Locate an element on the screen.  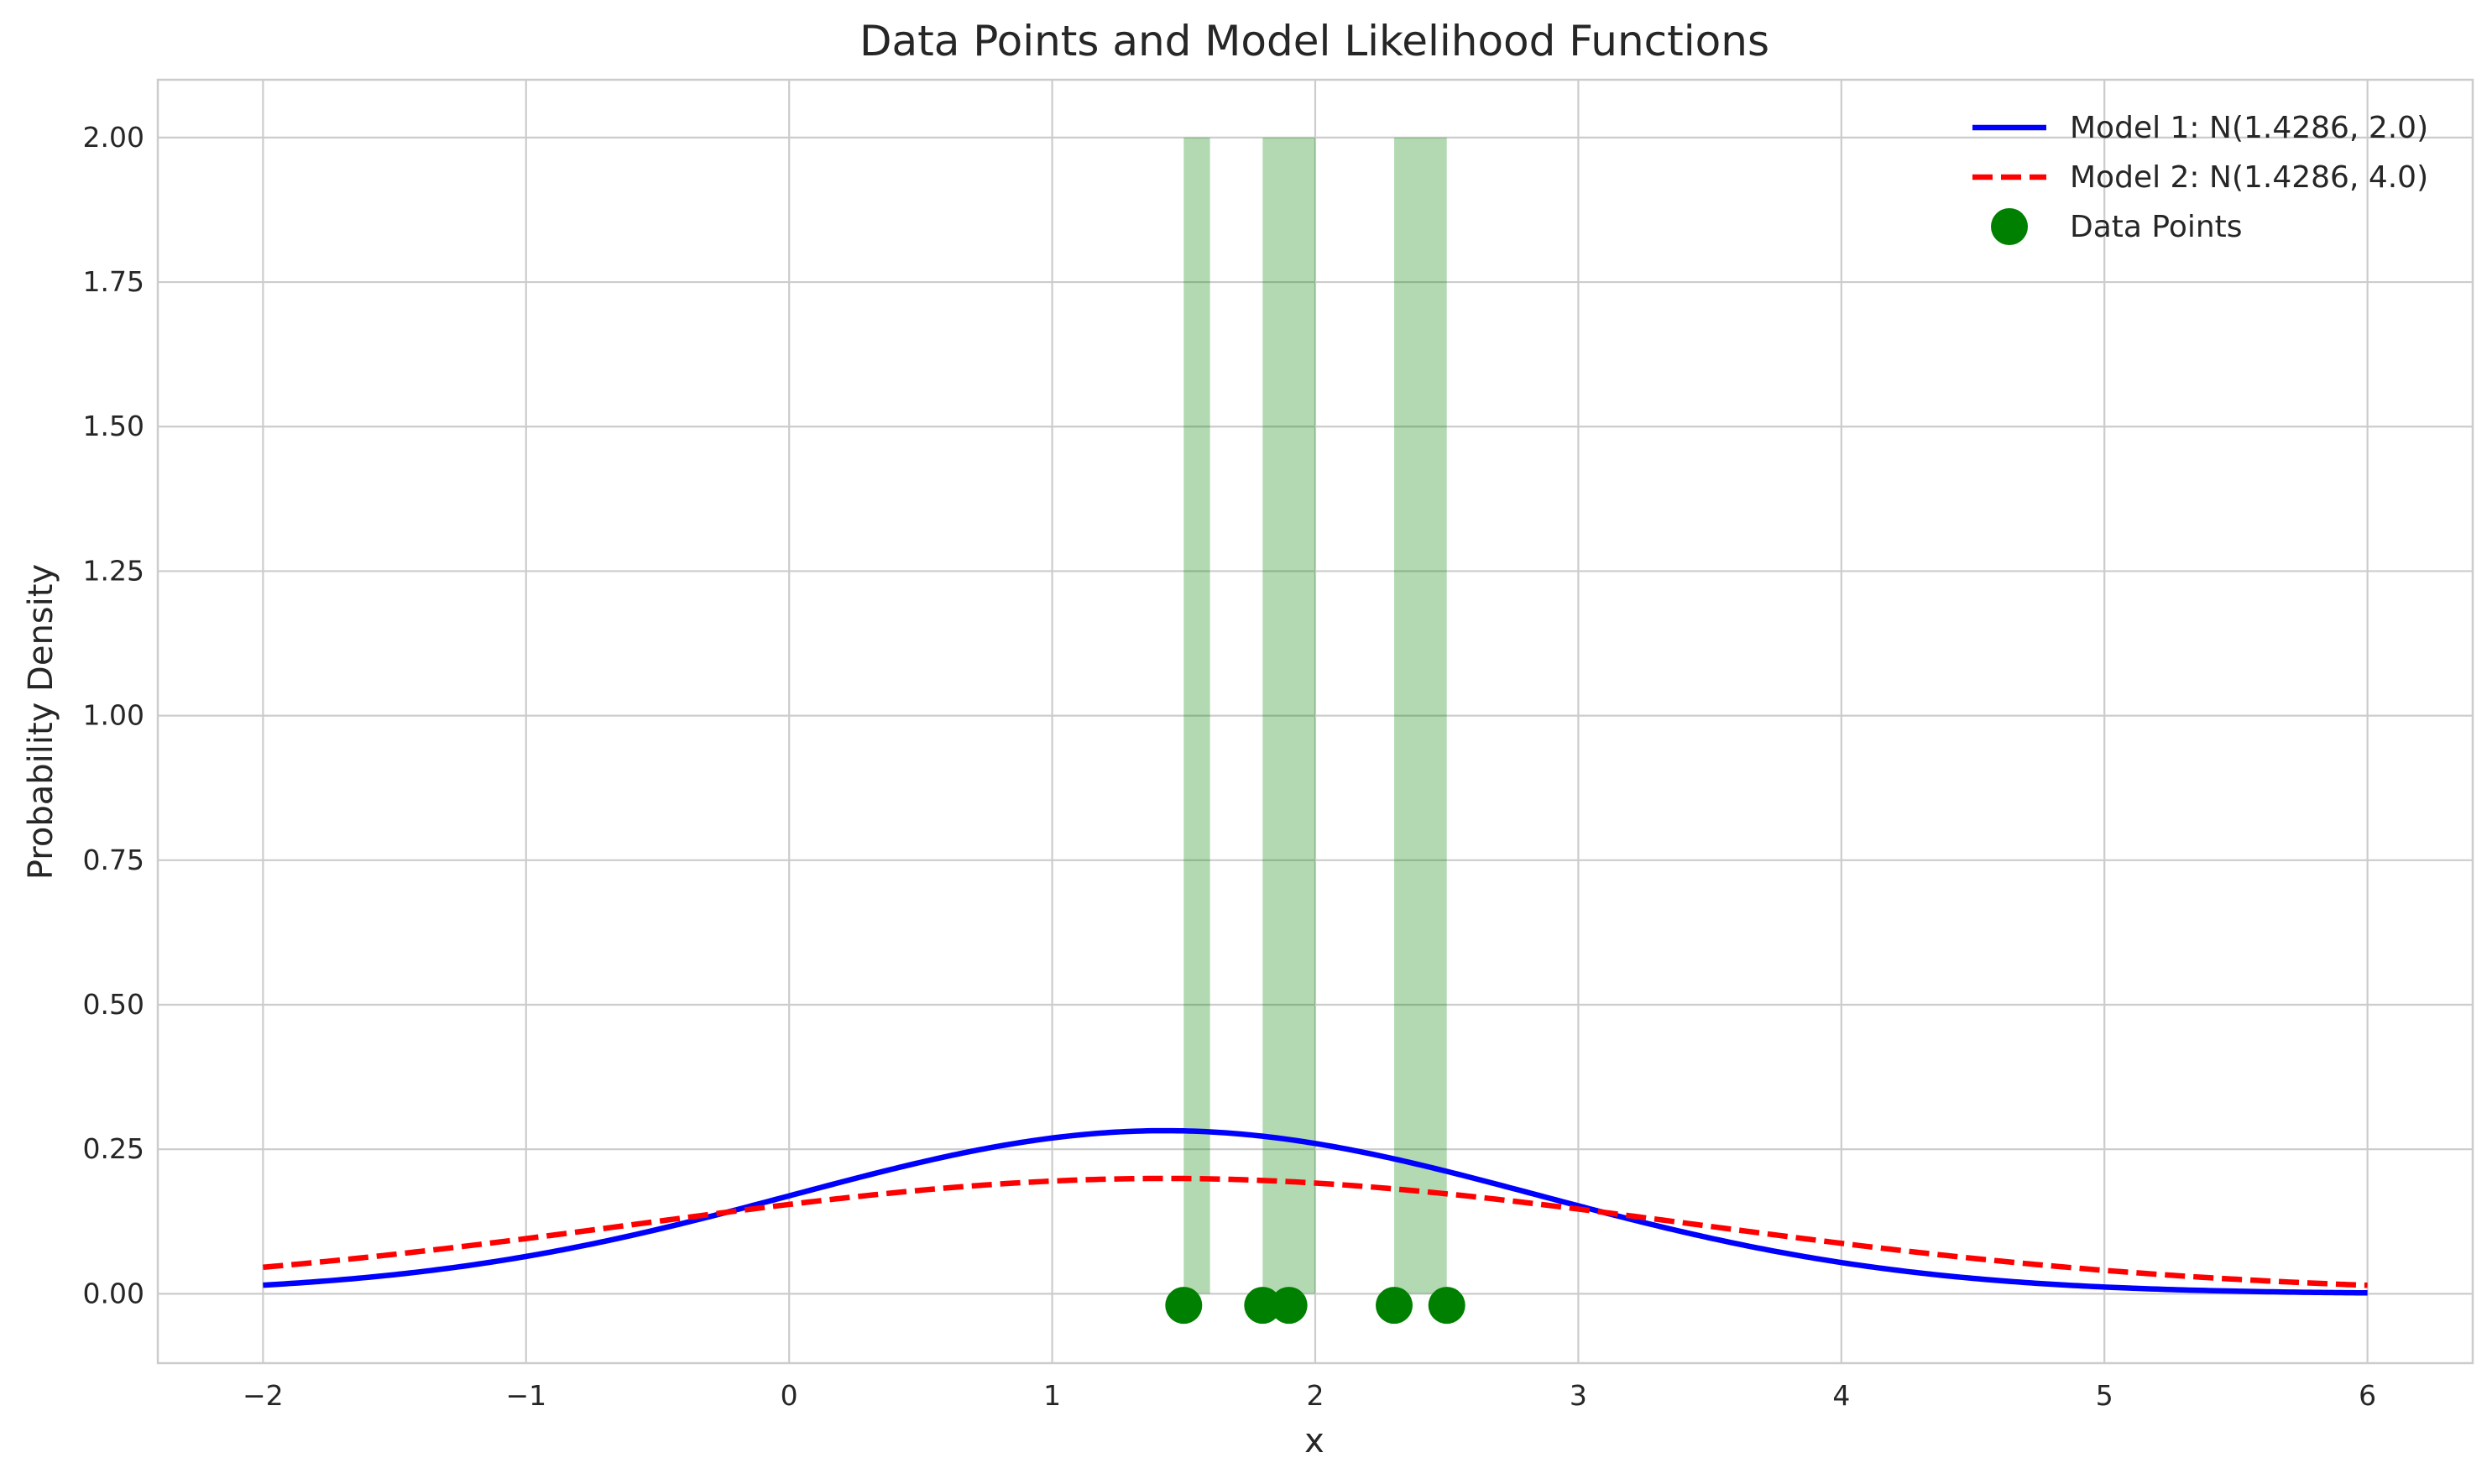
x-axis-label: x is located at coordinates (1314, 1441).